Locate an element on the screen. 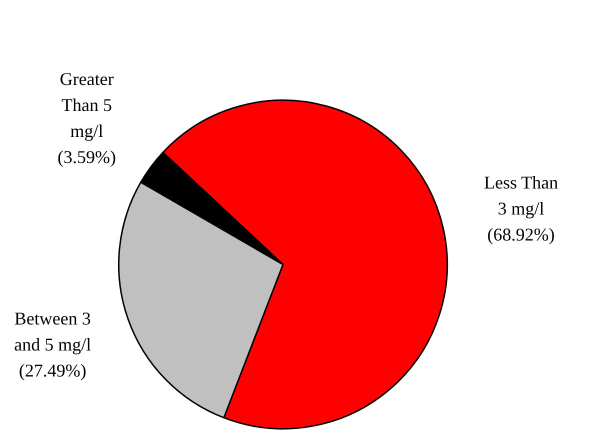 Image resolution: width=606 pixels, height=441 pixels. slice-label: Between 3 and 5 mg/l is located at coordinates (53, 331).